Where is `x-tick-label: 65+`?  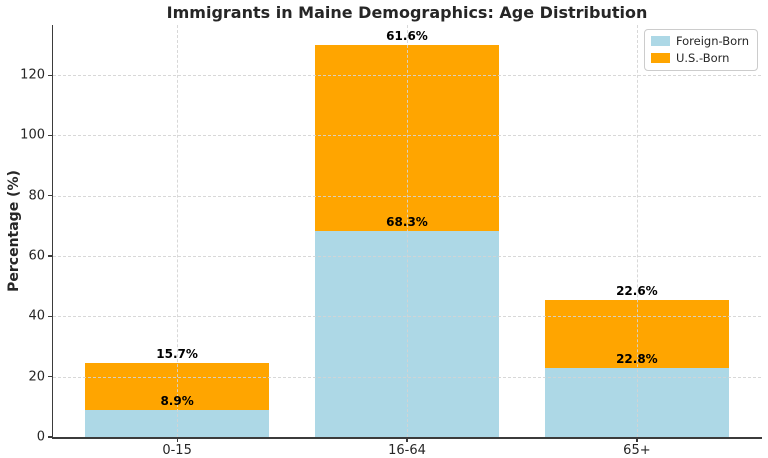 x-tick-label: 65+ is located at coordinates (637, 450).